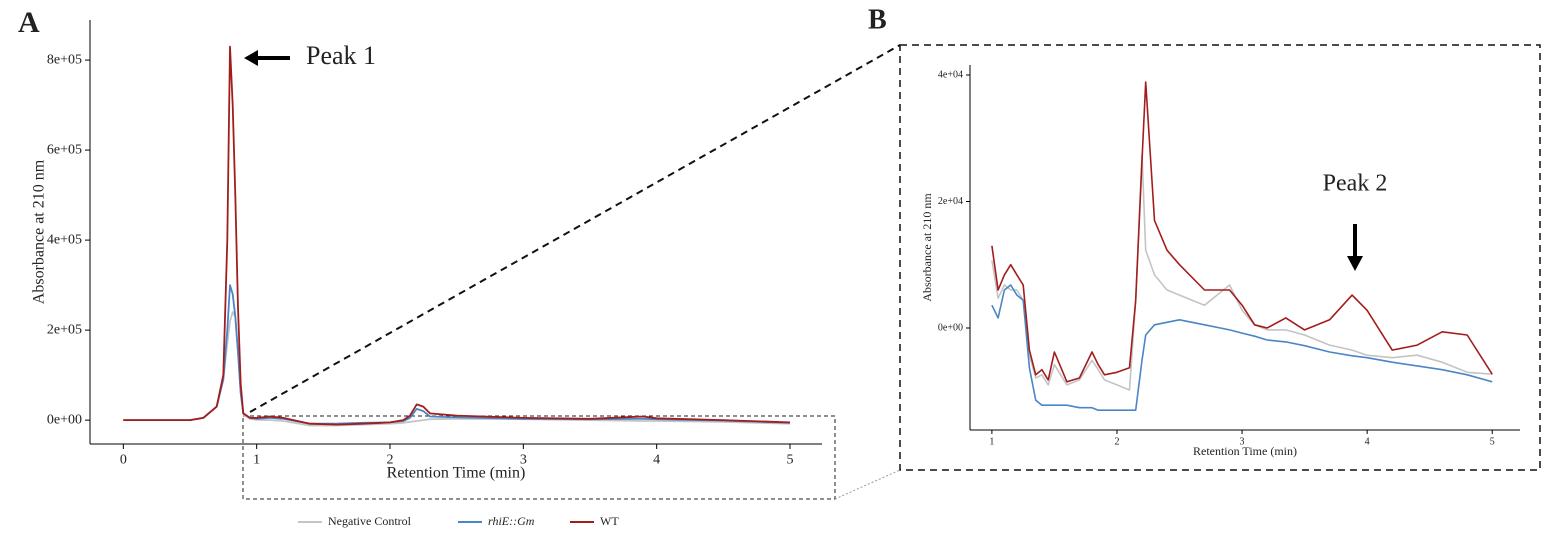  What do you see at coordinates (341, 55) in the screenshot?
I see `annotation: Peak 1` at bounding box center [341, 55].